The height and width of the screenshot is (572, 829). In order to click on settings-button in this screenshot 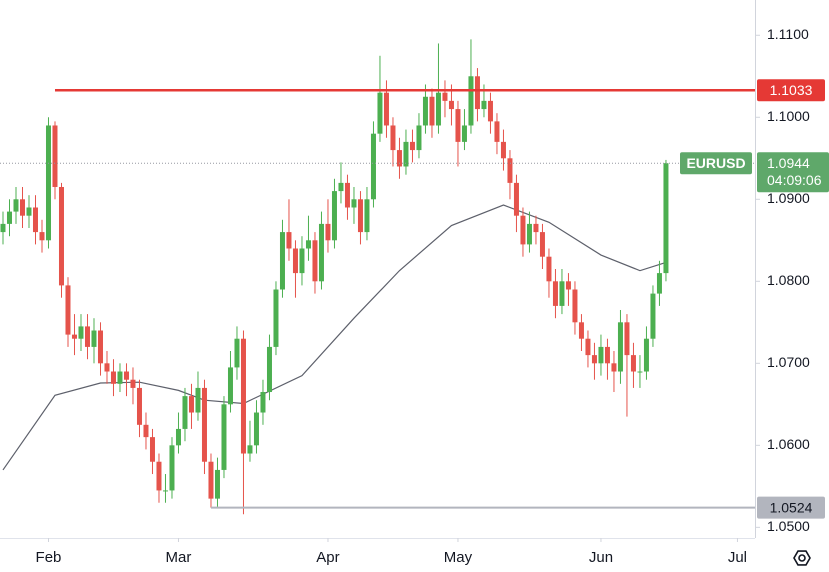, I will do `click(802, 558)`.